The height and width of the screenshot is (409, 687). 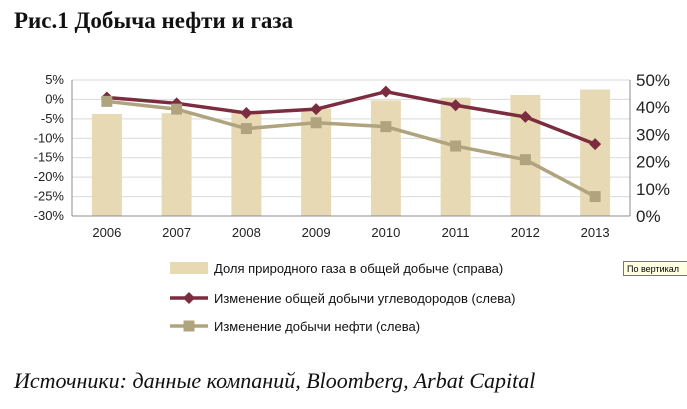 What do you see at coordinates (106, 232) in the screenshot?
I see `x-tick-label: 2006` at bounding box center [106, 232].